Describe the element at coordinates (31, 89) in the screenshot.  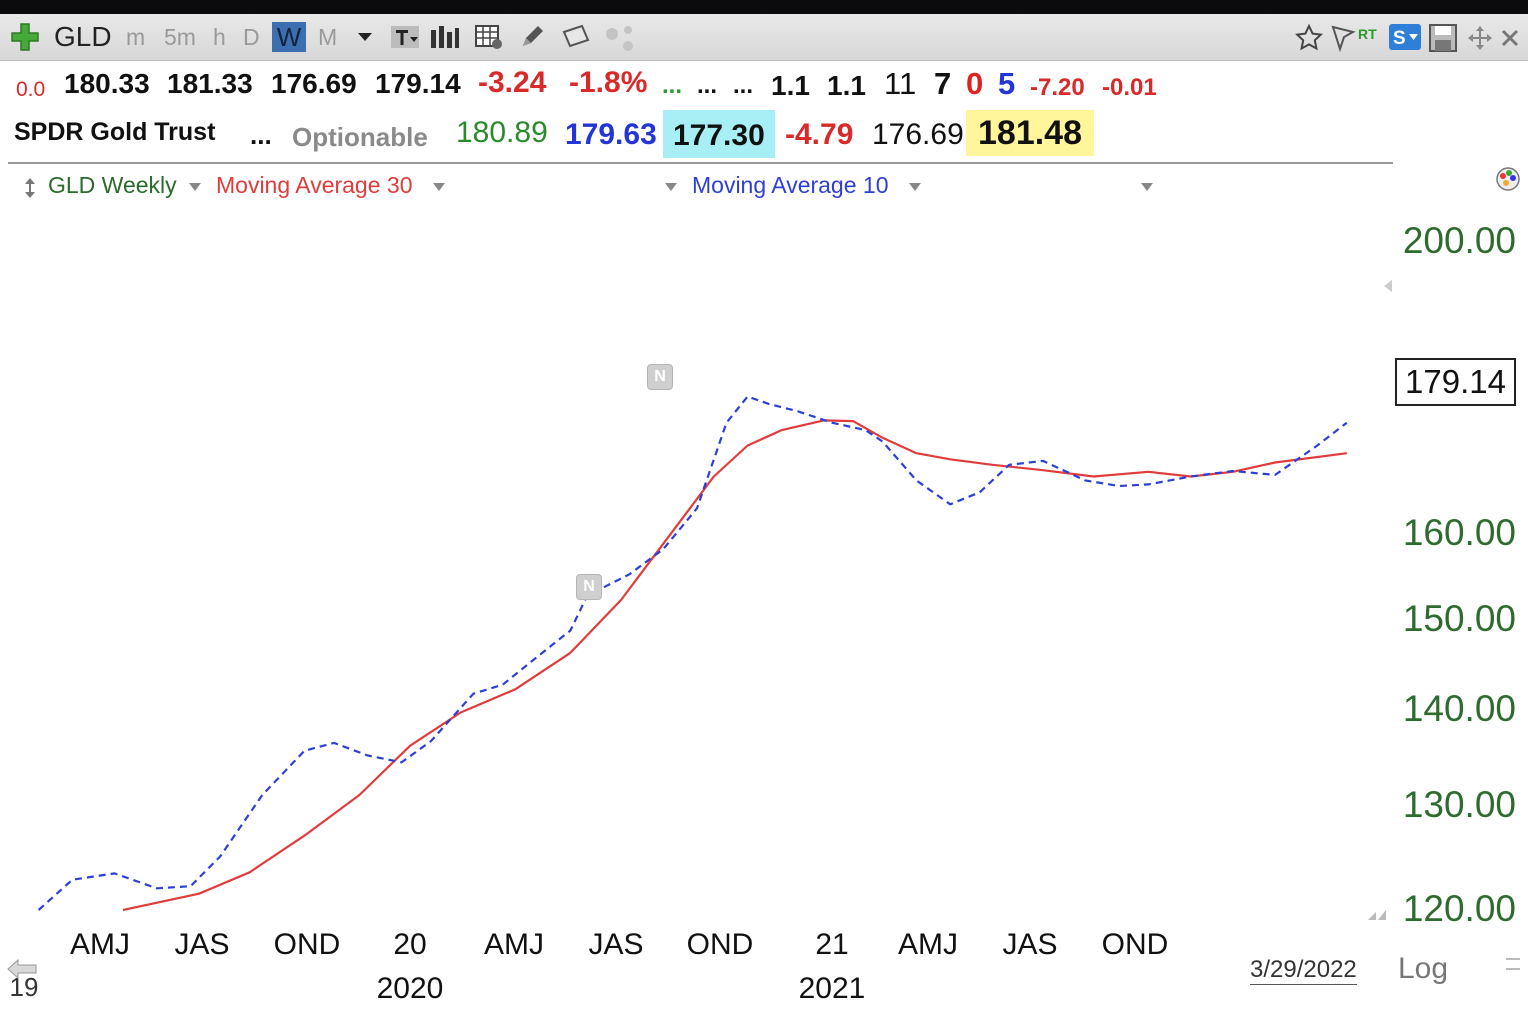
I see `quote-change-small: 0.0` at that location.